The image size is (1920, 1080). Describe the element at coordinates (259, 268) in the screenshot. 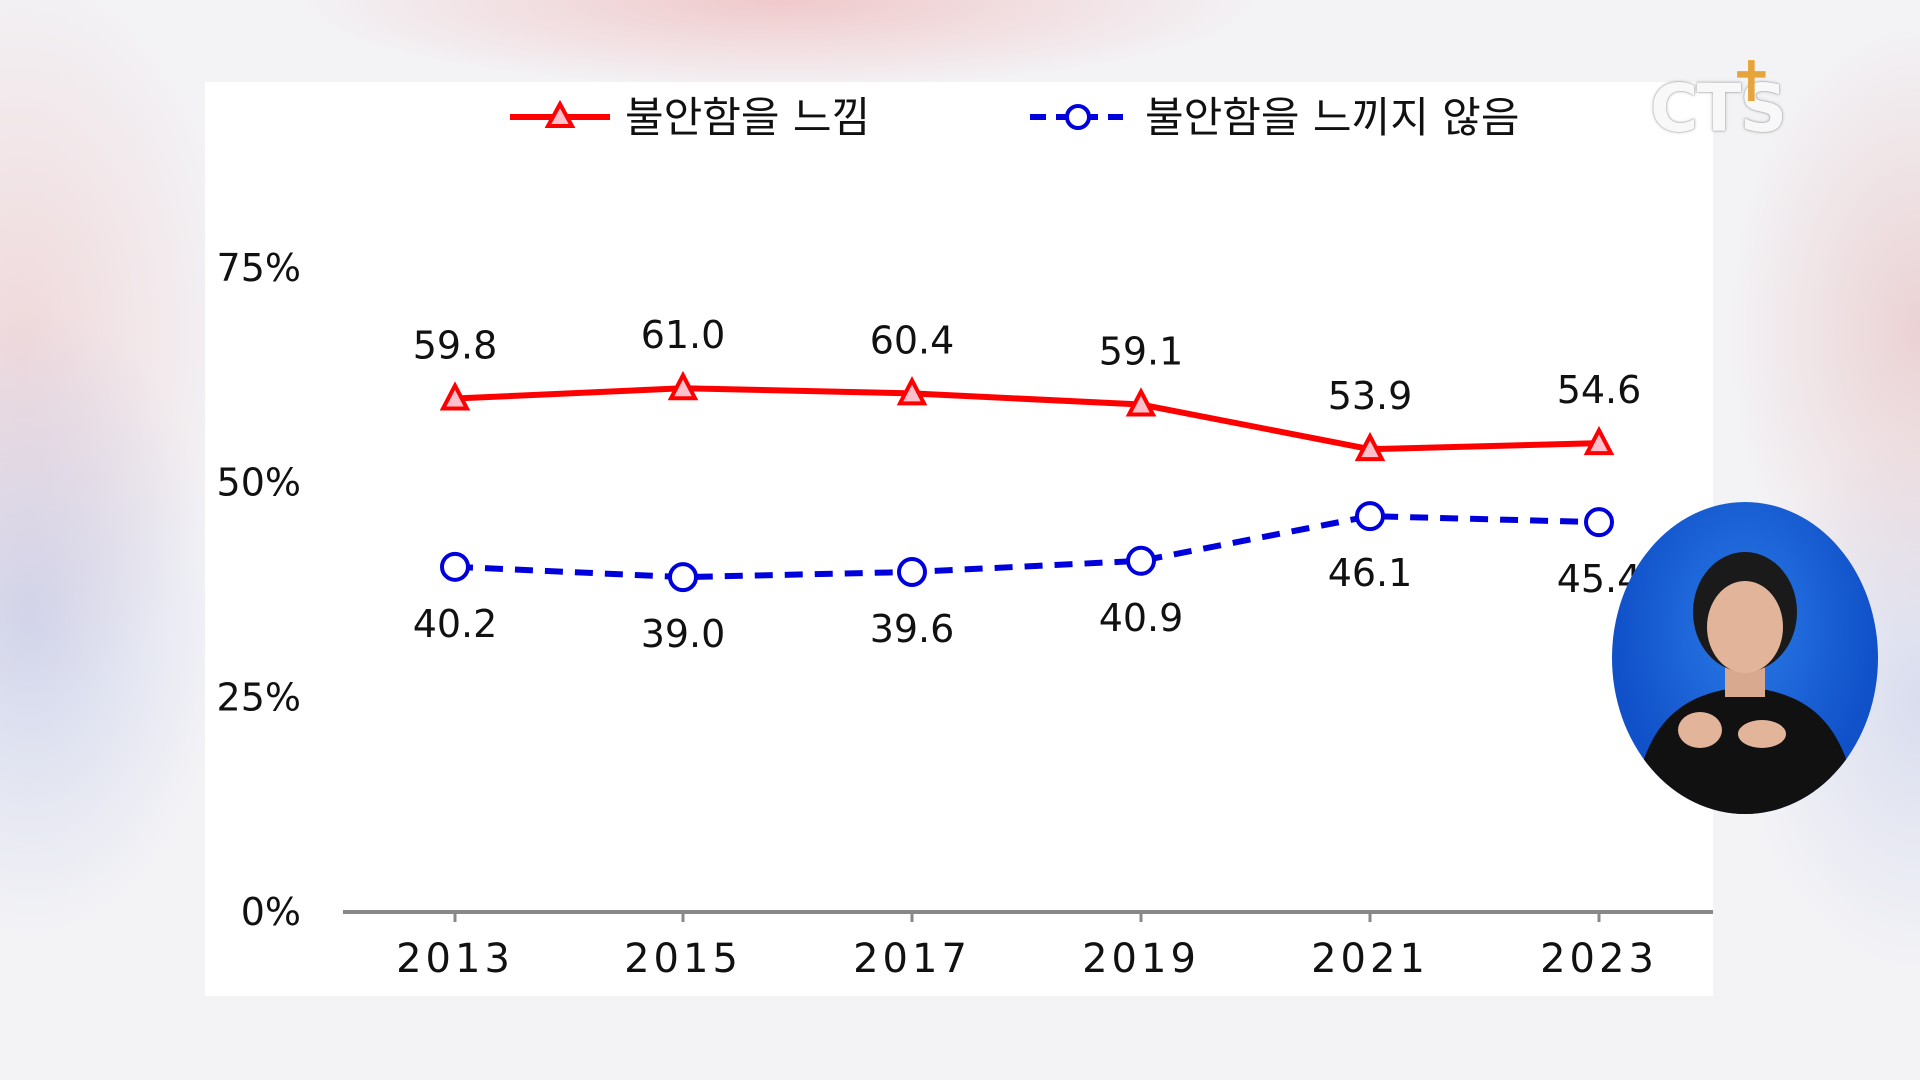

I see `y-tick-label: 75%` at that location.